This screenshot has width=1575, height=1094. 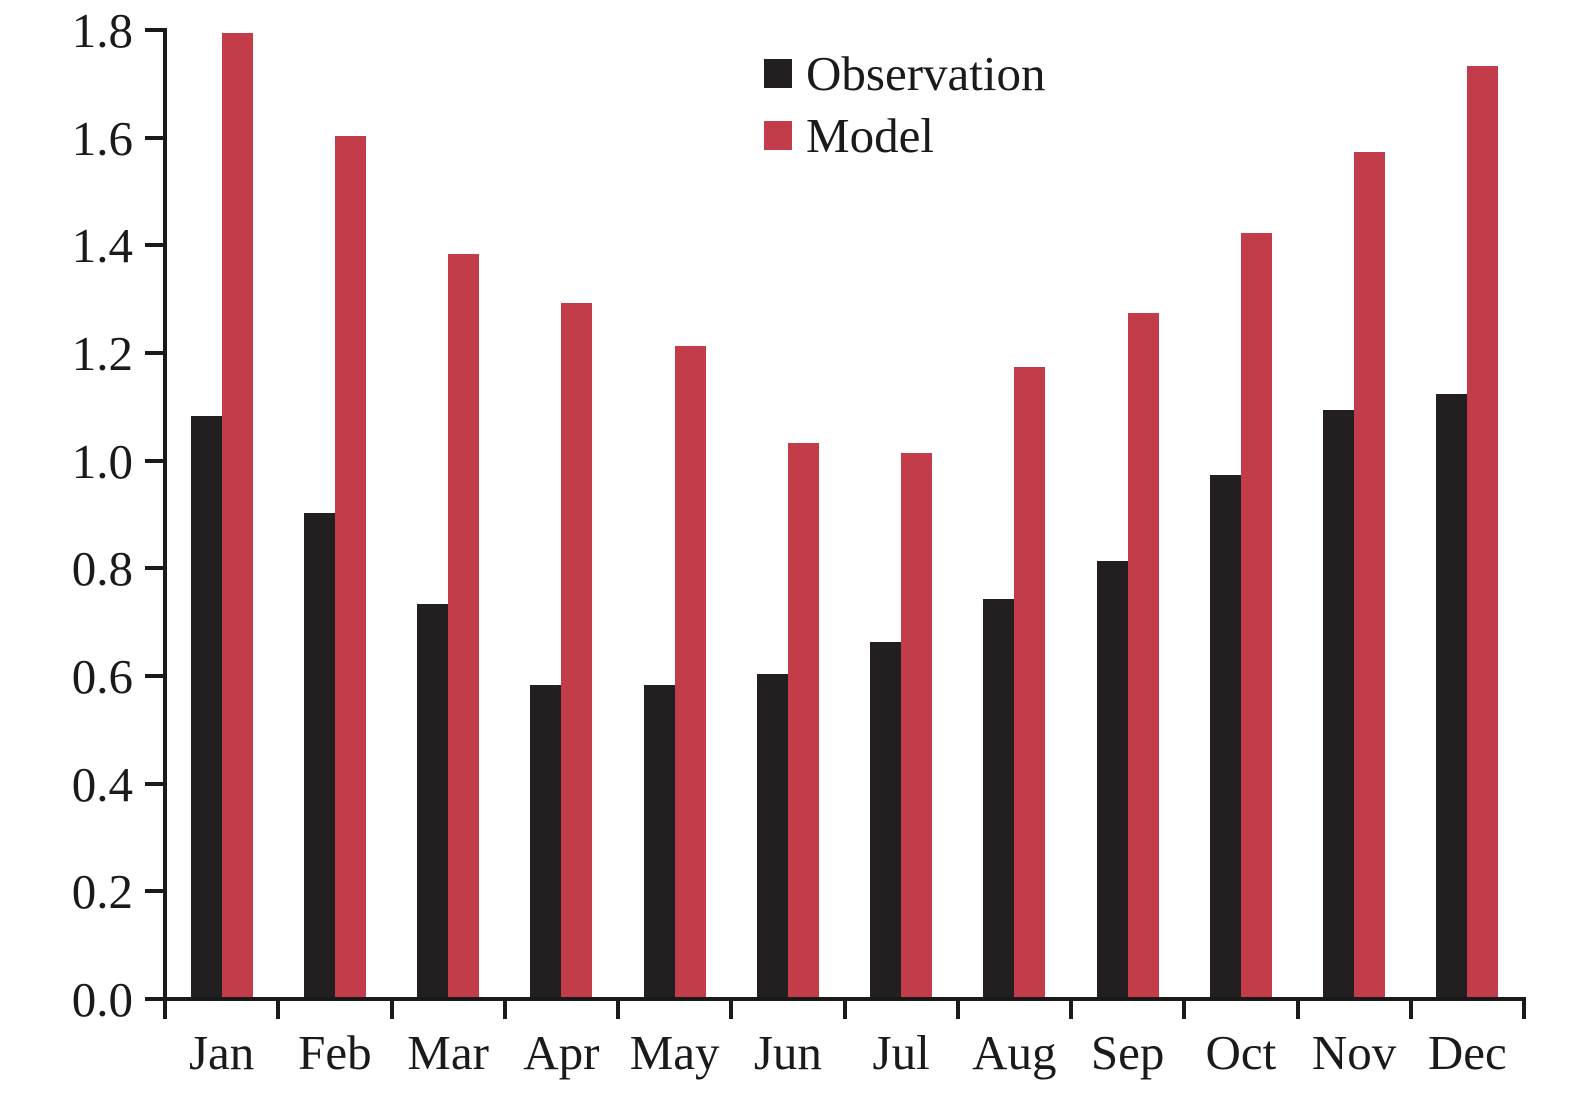 What do you see at coordinates (335, 1052) in the screenshot?
I see `x-tick-label-feb: Feb` at bounding box center [335, 1052].